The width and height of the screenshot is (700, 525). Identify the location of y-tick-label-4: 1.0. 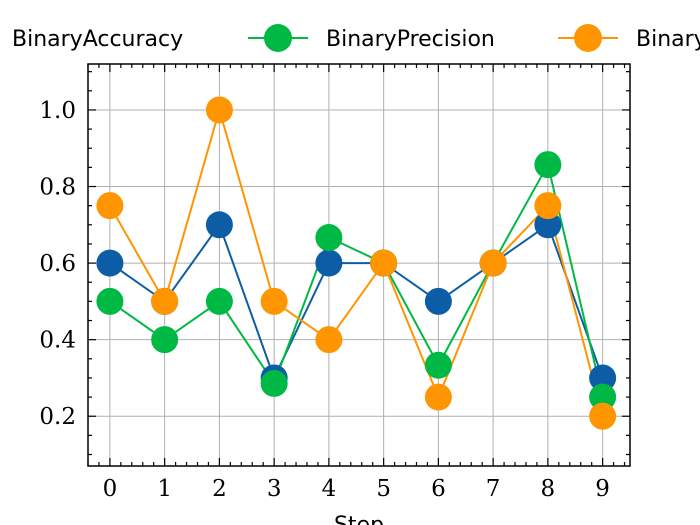
(57, 111).